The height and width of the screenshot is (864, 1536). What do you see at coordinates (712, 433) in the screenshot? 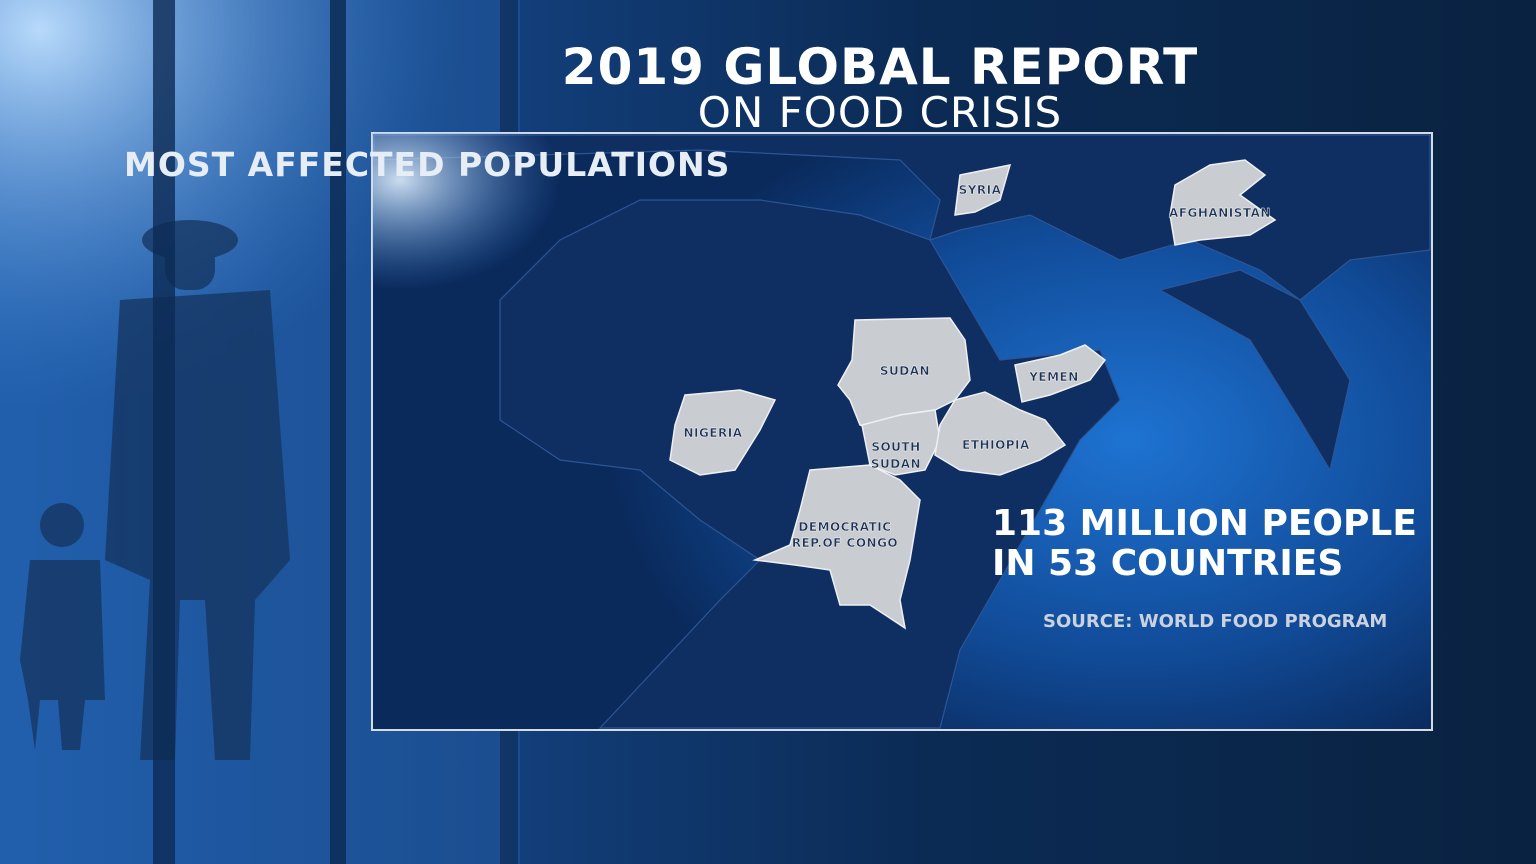
I see `country-label: NIGERIA` at bounding box center [712, 433].